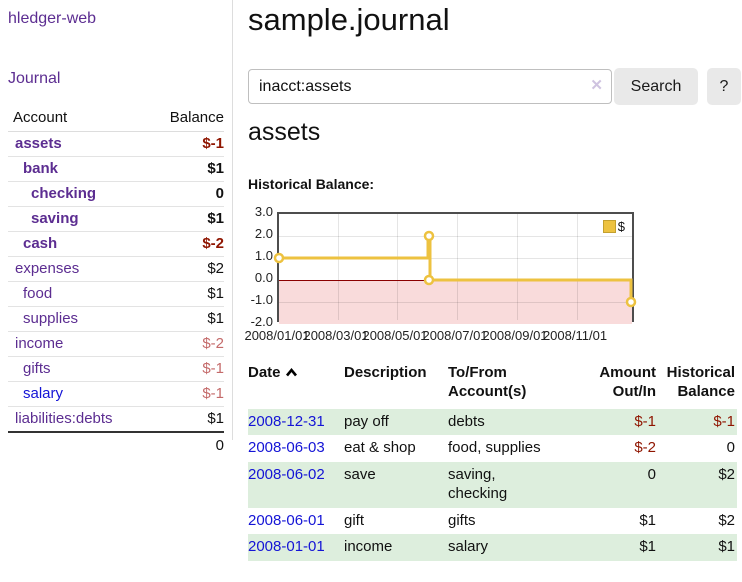  I want to click on account-link-liabilities-debts: liabilities:debts, so click(64, 418).